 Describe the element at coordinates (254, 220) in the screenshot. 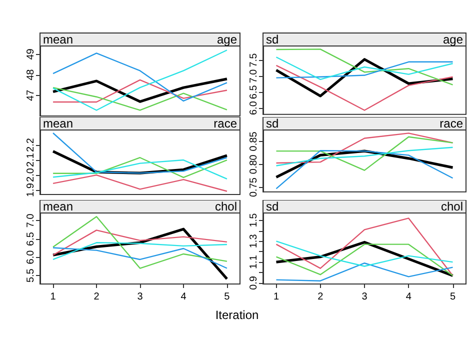

I see `y-tick-label: 1.5` at that location.